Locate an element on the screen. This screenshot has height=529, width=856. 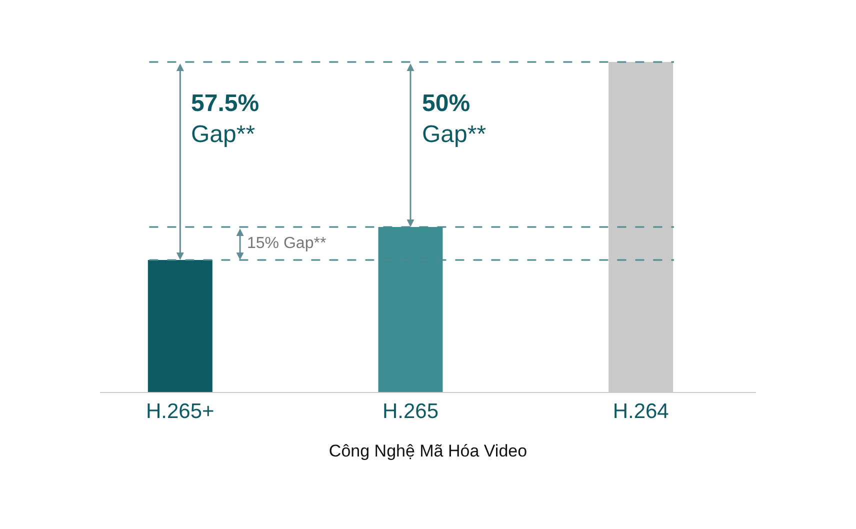
x-tick-label: H.264 is located at coordinates (641, 412).